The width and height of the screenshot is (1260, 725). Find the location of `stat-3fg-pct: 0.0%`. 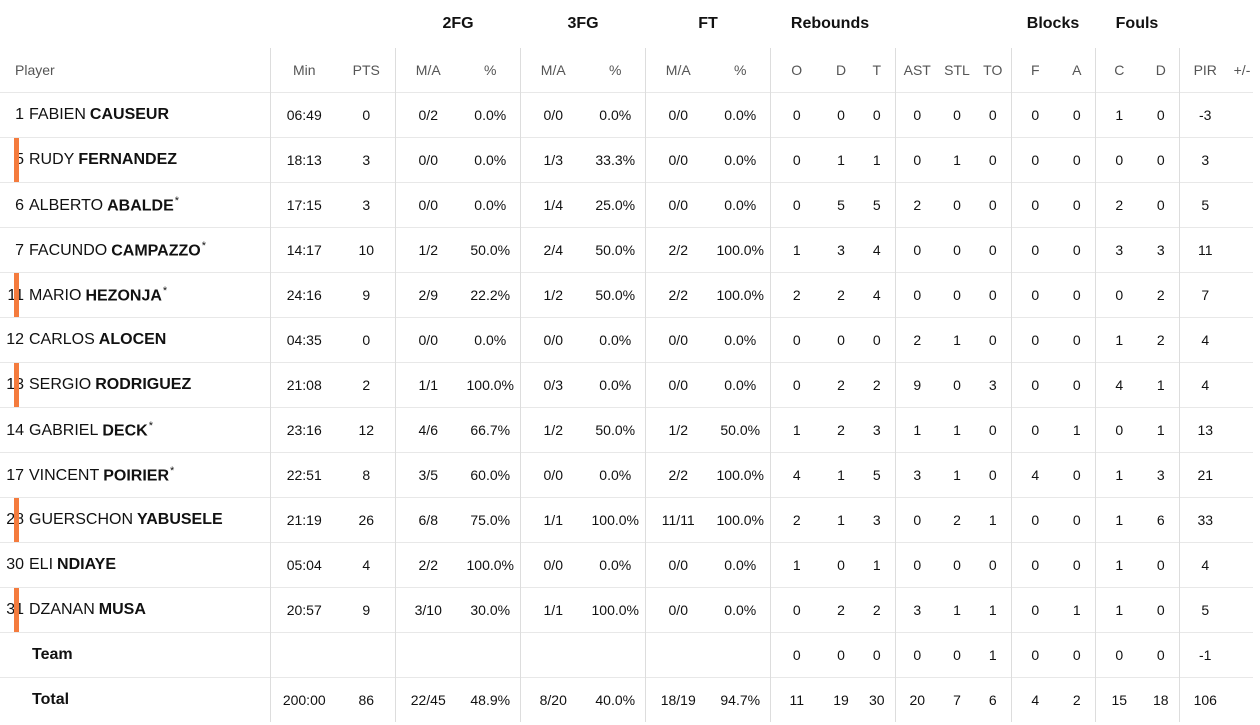

stat-3fg-pct: 0.0% is located at coordinates (615, 475).